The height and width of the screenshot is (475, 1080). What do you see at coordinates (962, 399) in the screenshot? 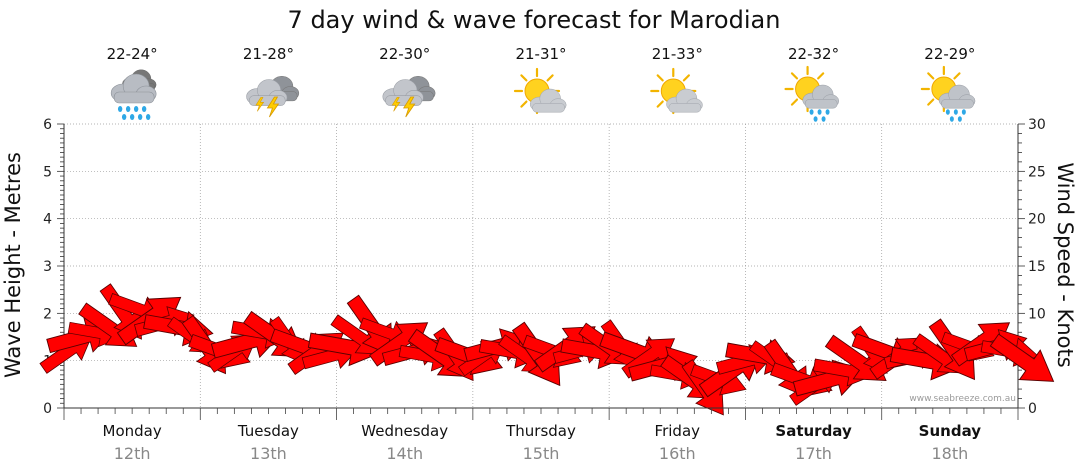
I see `credit-text: www.seabreeze.com.au` at bounding box center [962, 399].